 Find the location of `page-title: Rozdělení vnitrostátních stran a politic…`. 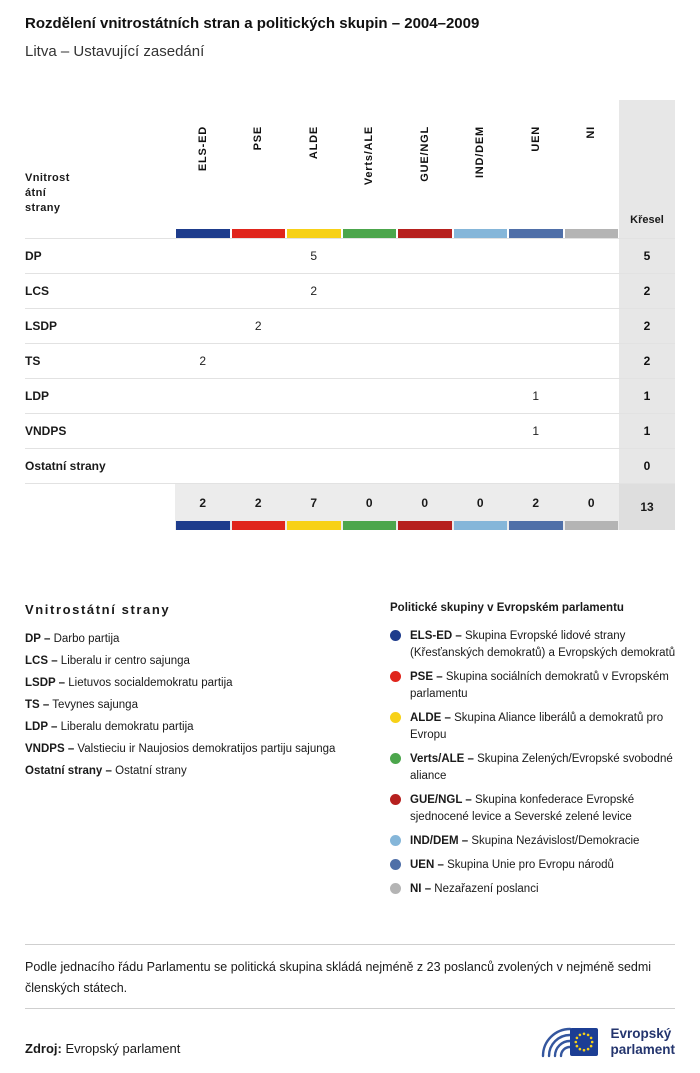

page-title: Rozdělení vnitrostátních stran a politic… is located at coordinates (252, 23).